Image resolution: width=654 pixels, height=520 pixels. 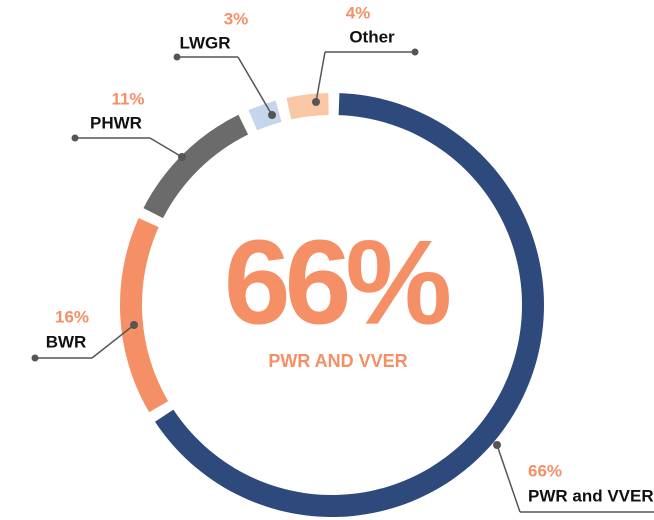 What do you see at coordinates (545, 470) in the screenshot?
I see `value-label: 66%` at bounding box center [545, 470].